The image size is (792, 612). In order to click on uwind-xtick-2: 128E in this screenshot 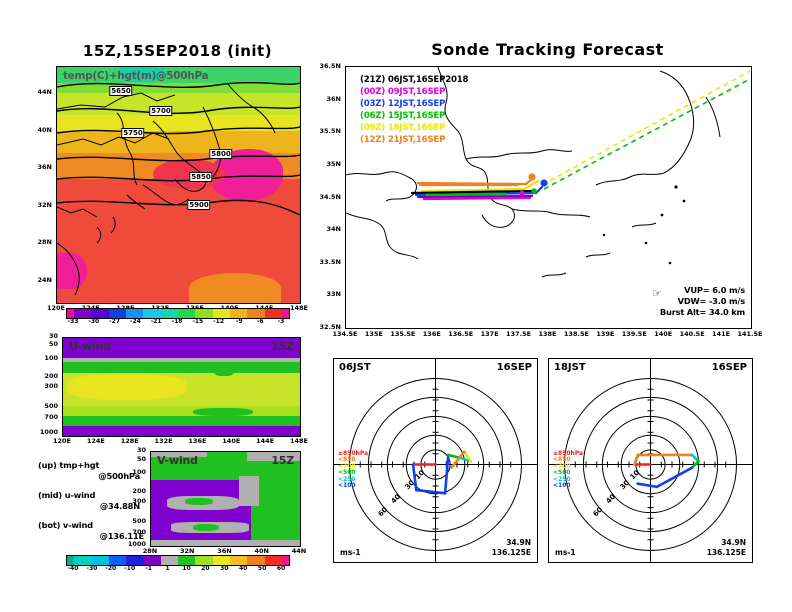, I will do `click(129, 441)`.